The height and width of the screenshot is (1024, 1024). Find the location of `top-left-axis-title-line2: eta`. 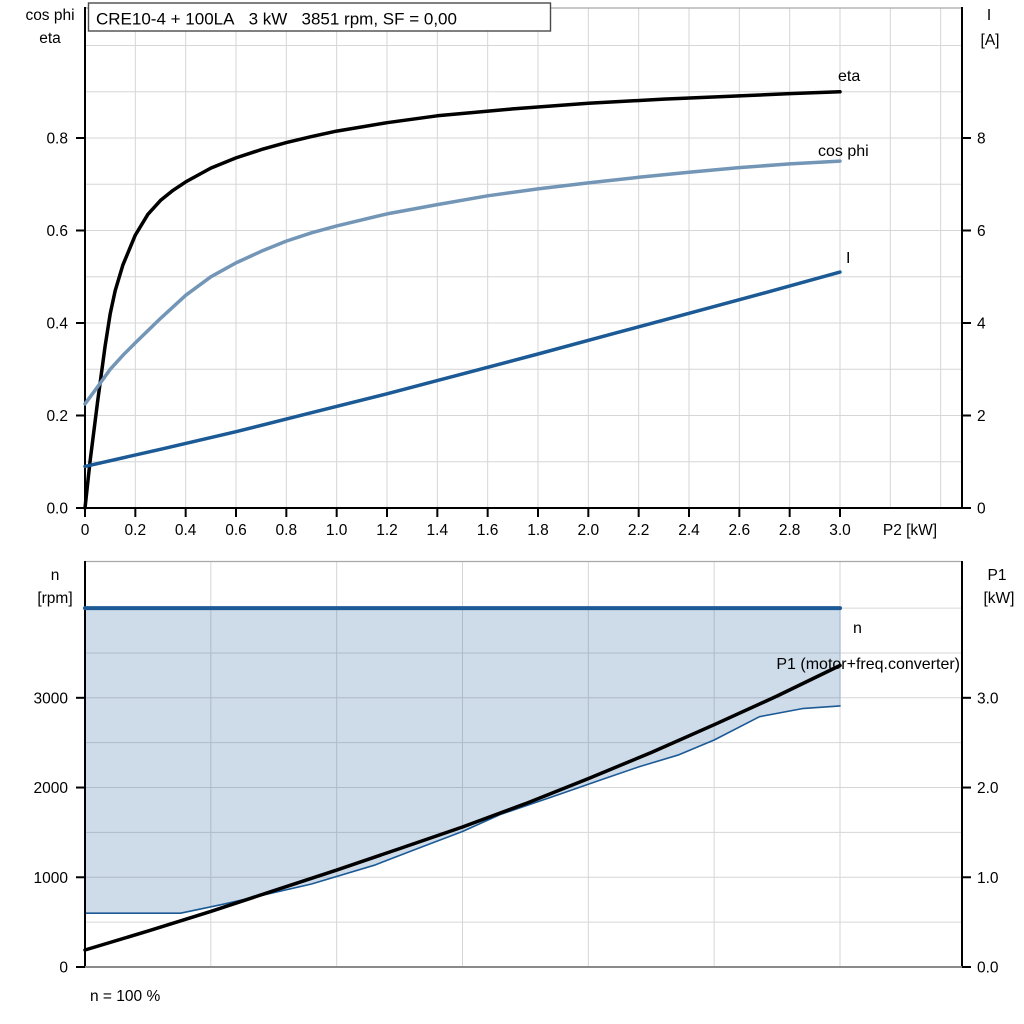

top-left-axis-title-line2: eta is located at coordinates (50, 38).